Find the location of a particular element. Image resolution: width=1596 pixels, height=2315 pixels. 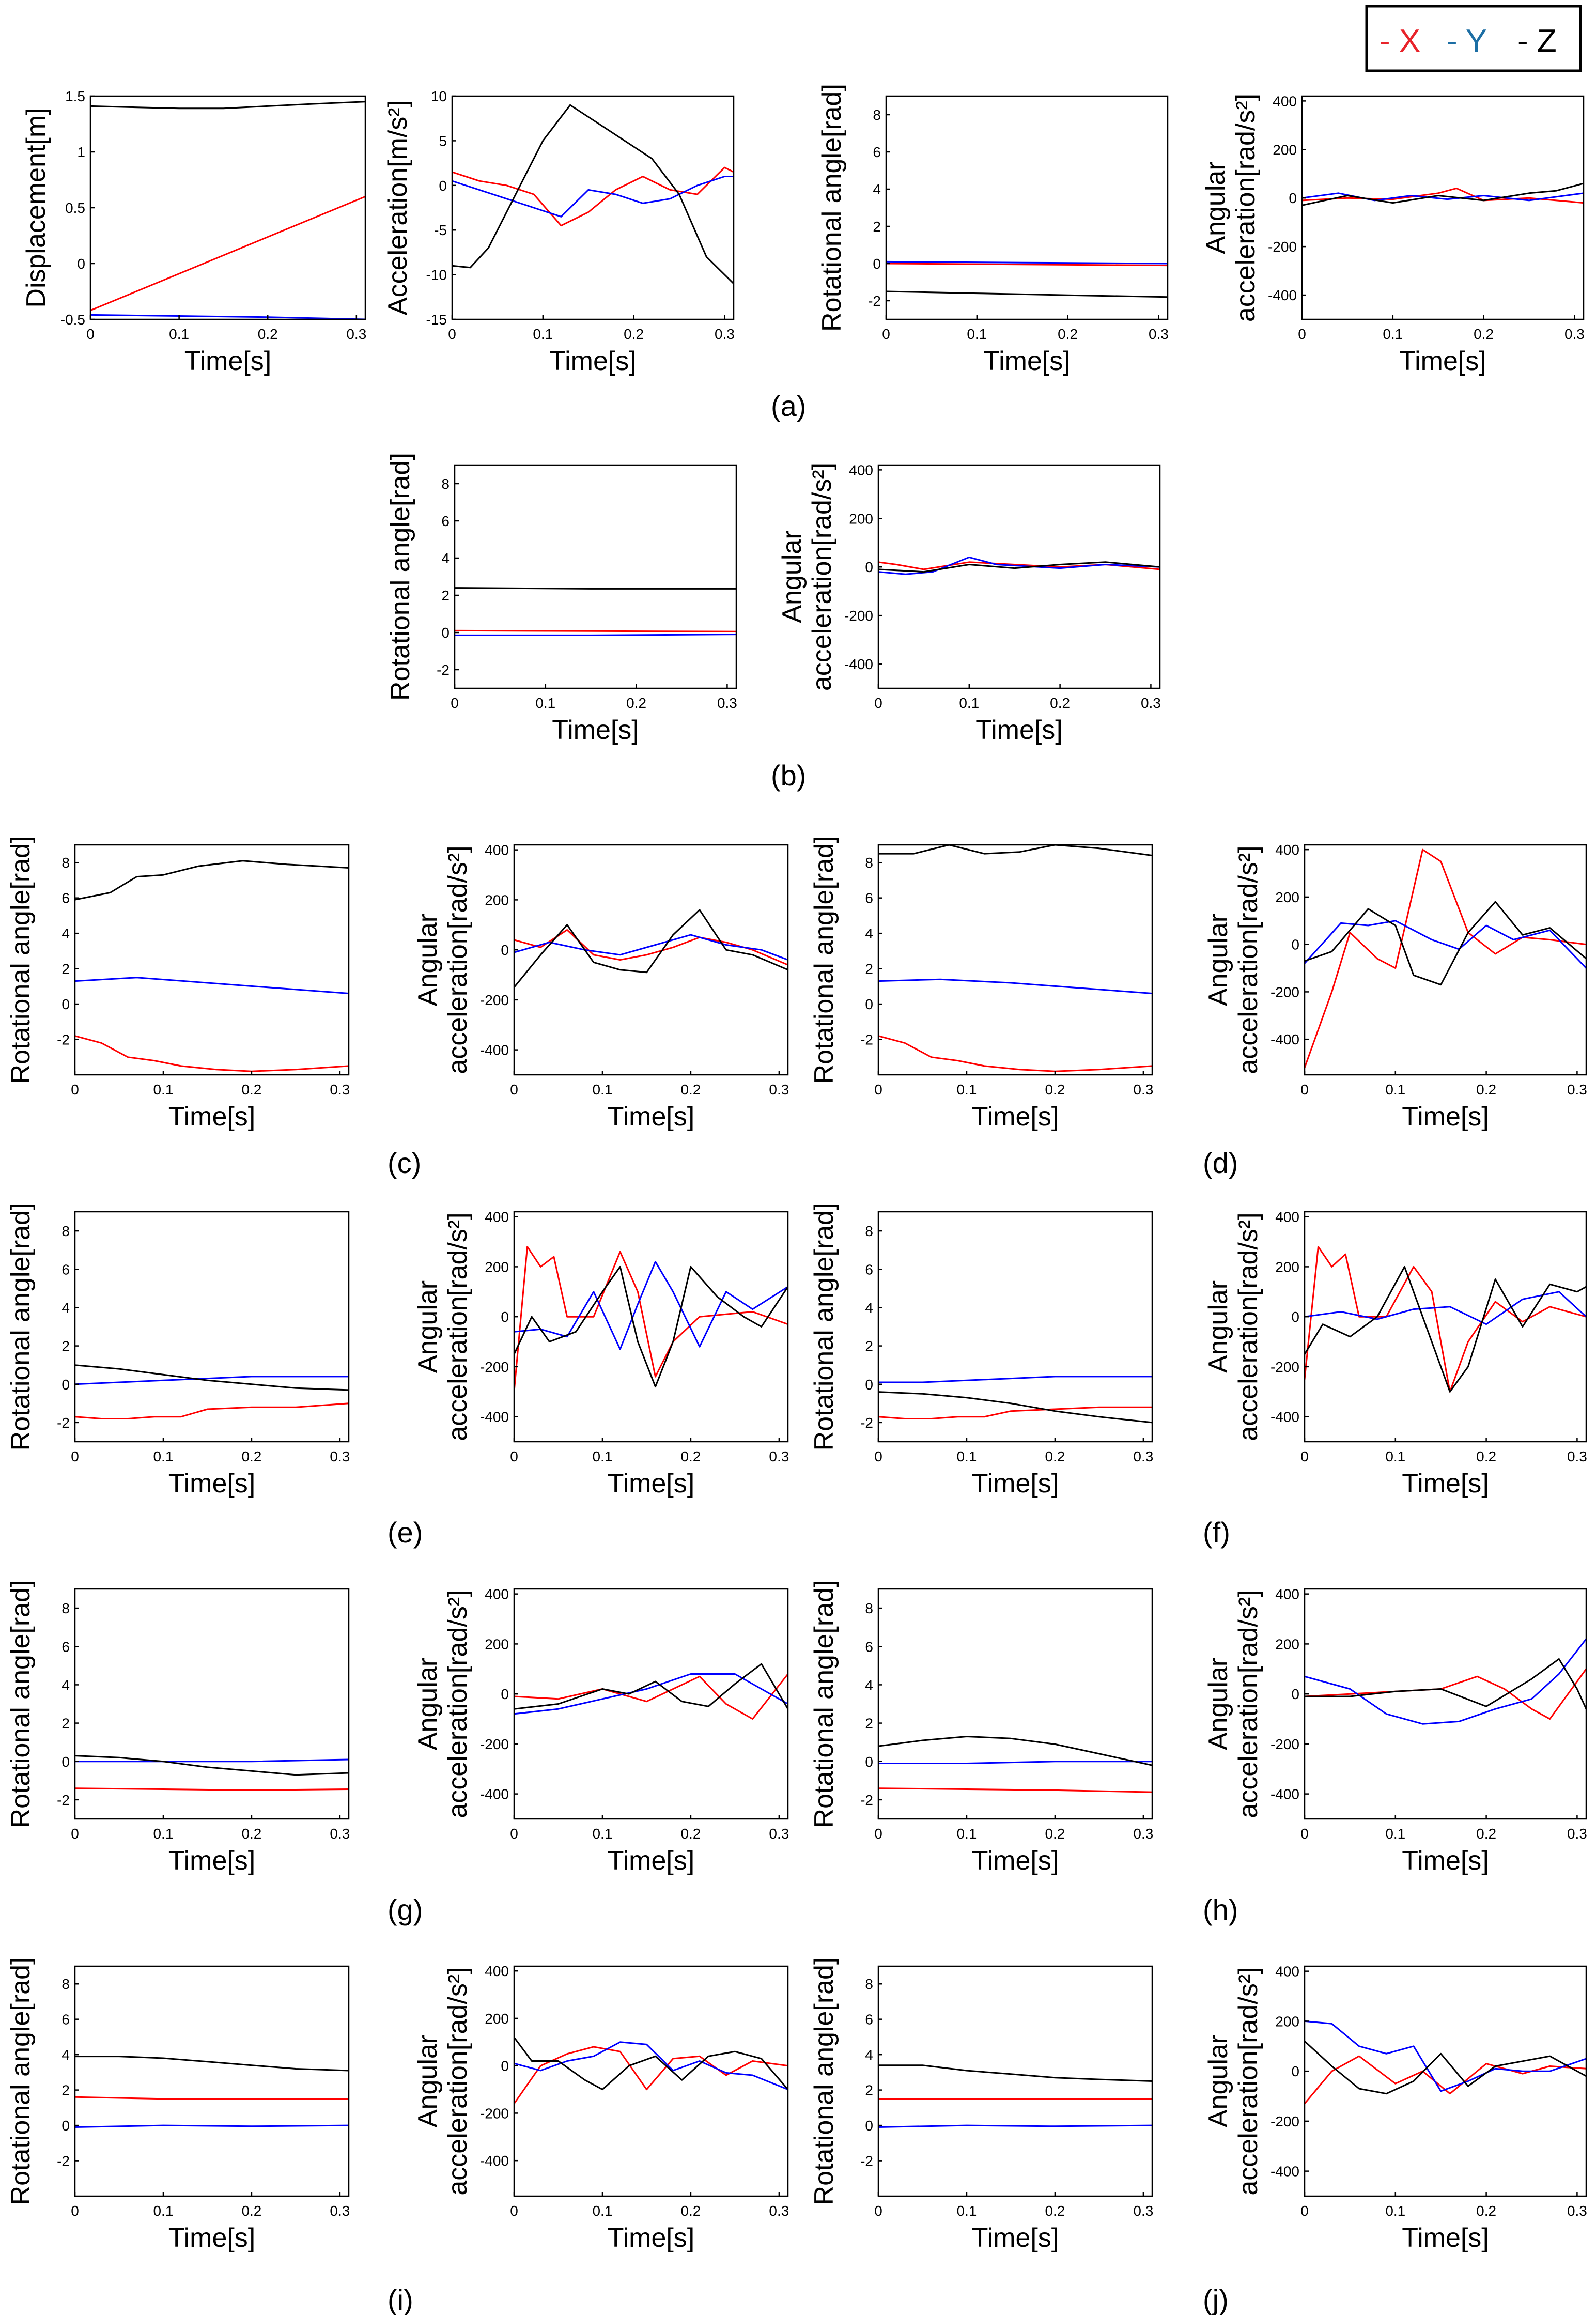

x-tick-label-i-rot-0: 0 is located at coordinates (75, 2211).